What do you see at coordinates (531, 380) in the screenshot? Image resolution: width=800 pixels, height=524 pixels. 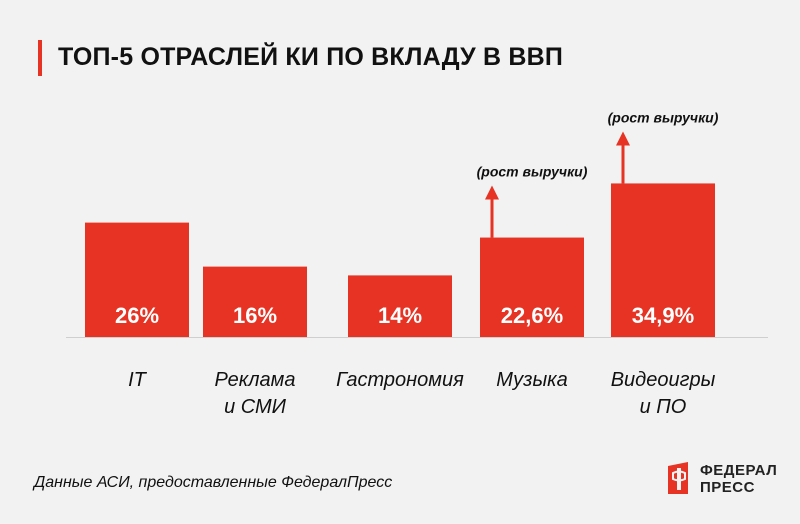 I see `category-label: Музыка` at bounding box center [531, 380].